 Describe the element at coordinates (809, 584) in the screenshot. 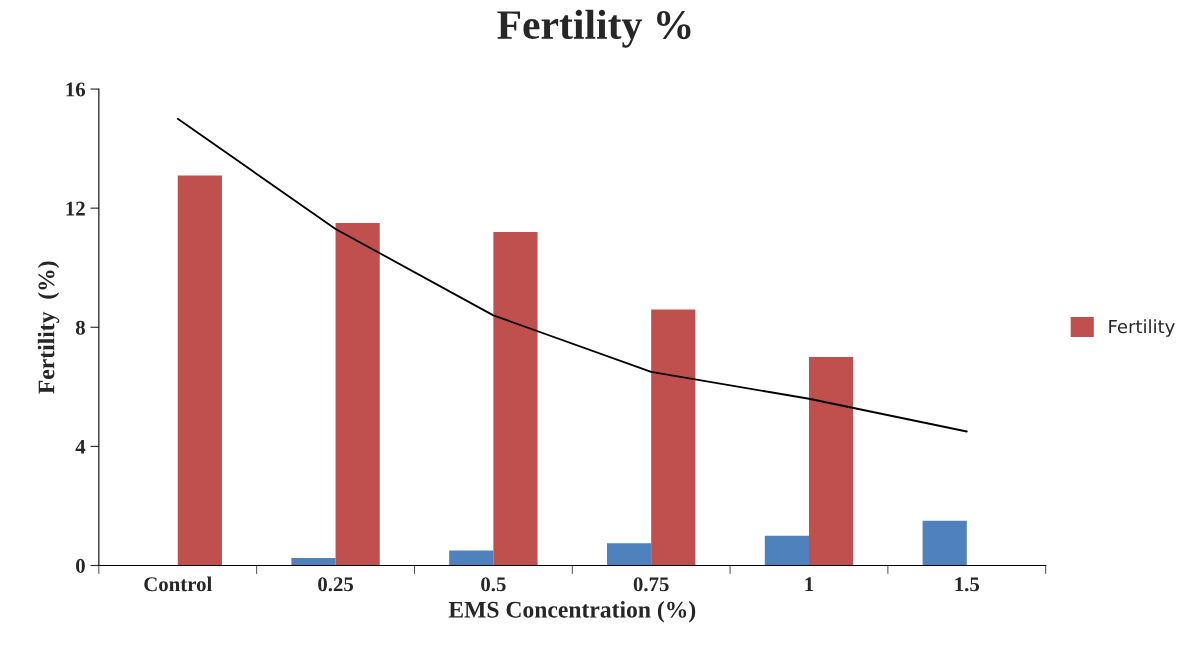

I see `x-tick-label: 1` at that location.